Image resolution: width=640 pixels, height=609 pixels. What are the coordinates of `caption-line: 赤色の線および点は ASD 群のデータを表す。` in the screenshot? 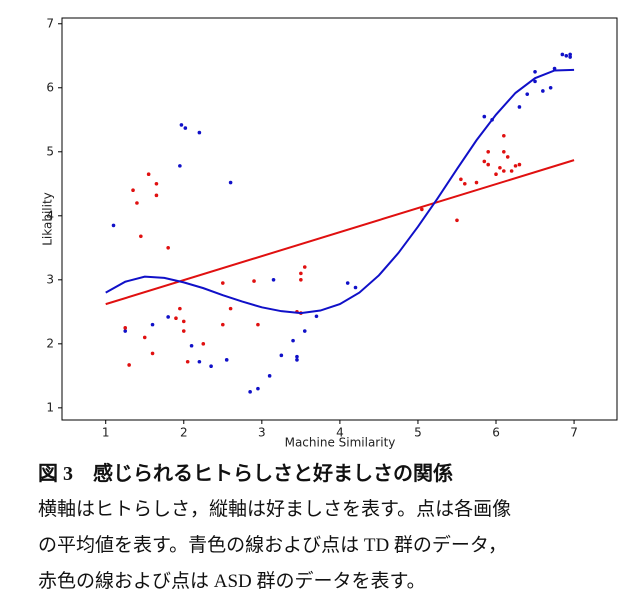 It's located at (232, 581).